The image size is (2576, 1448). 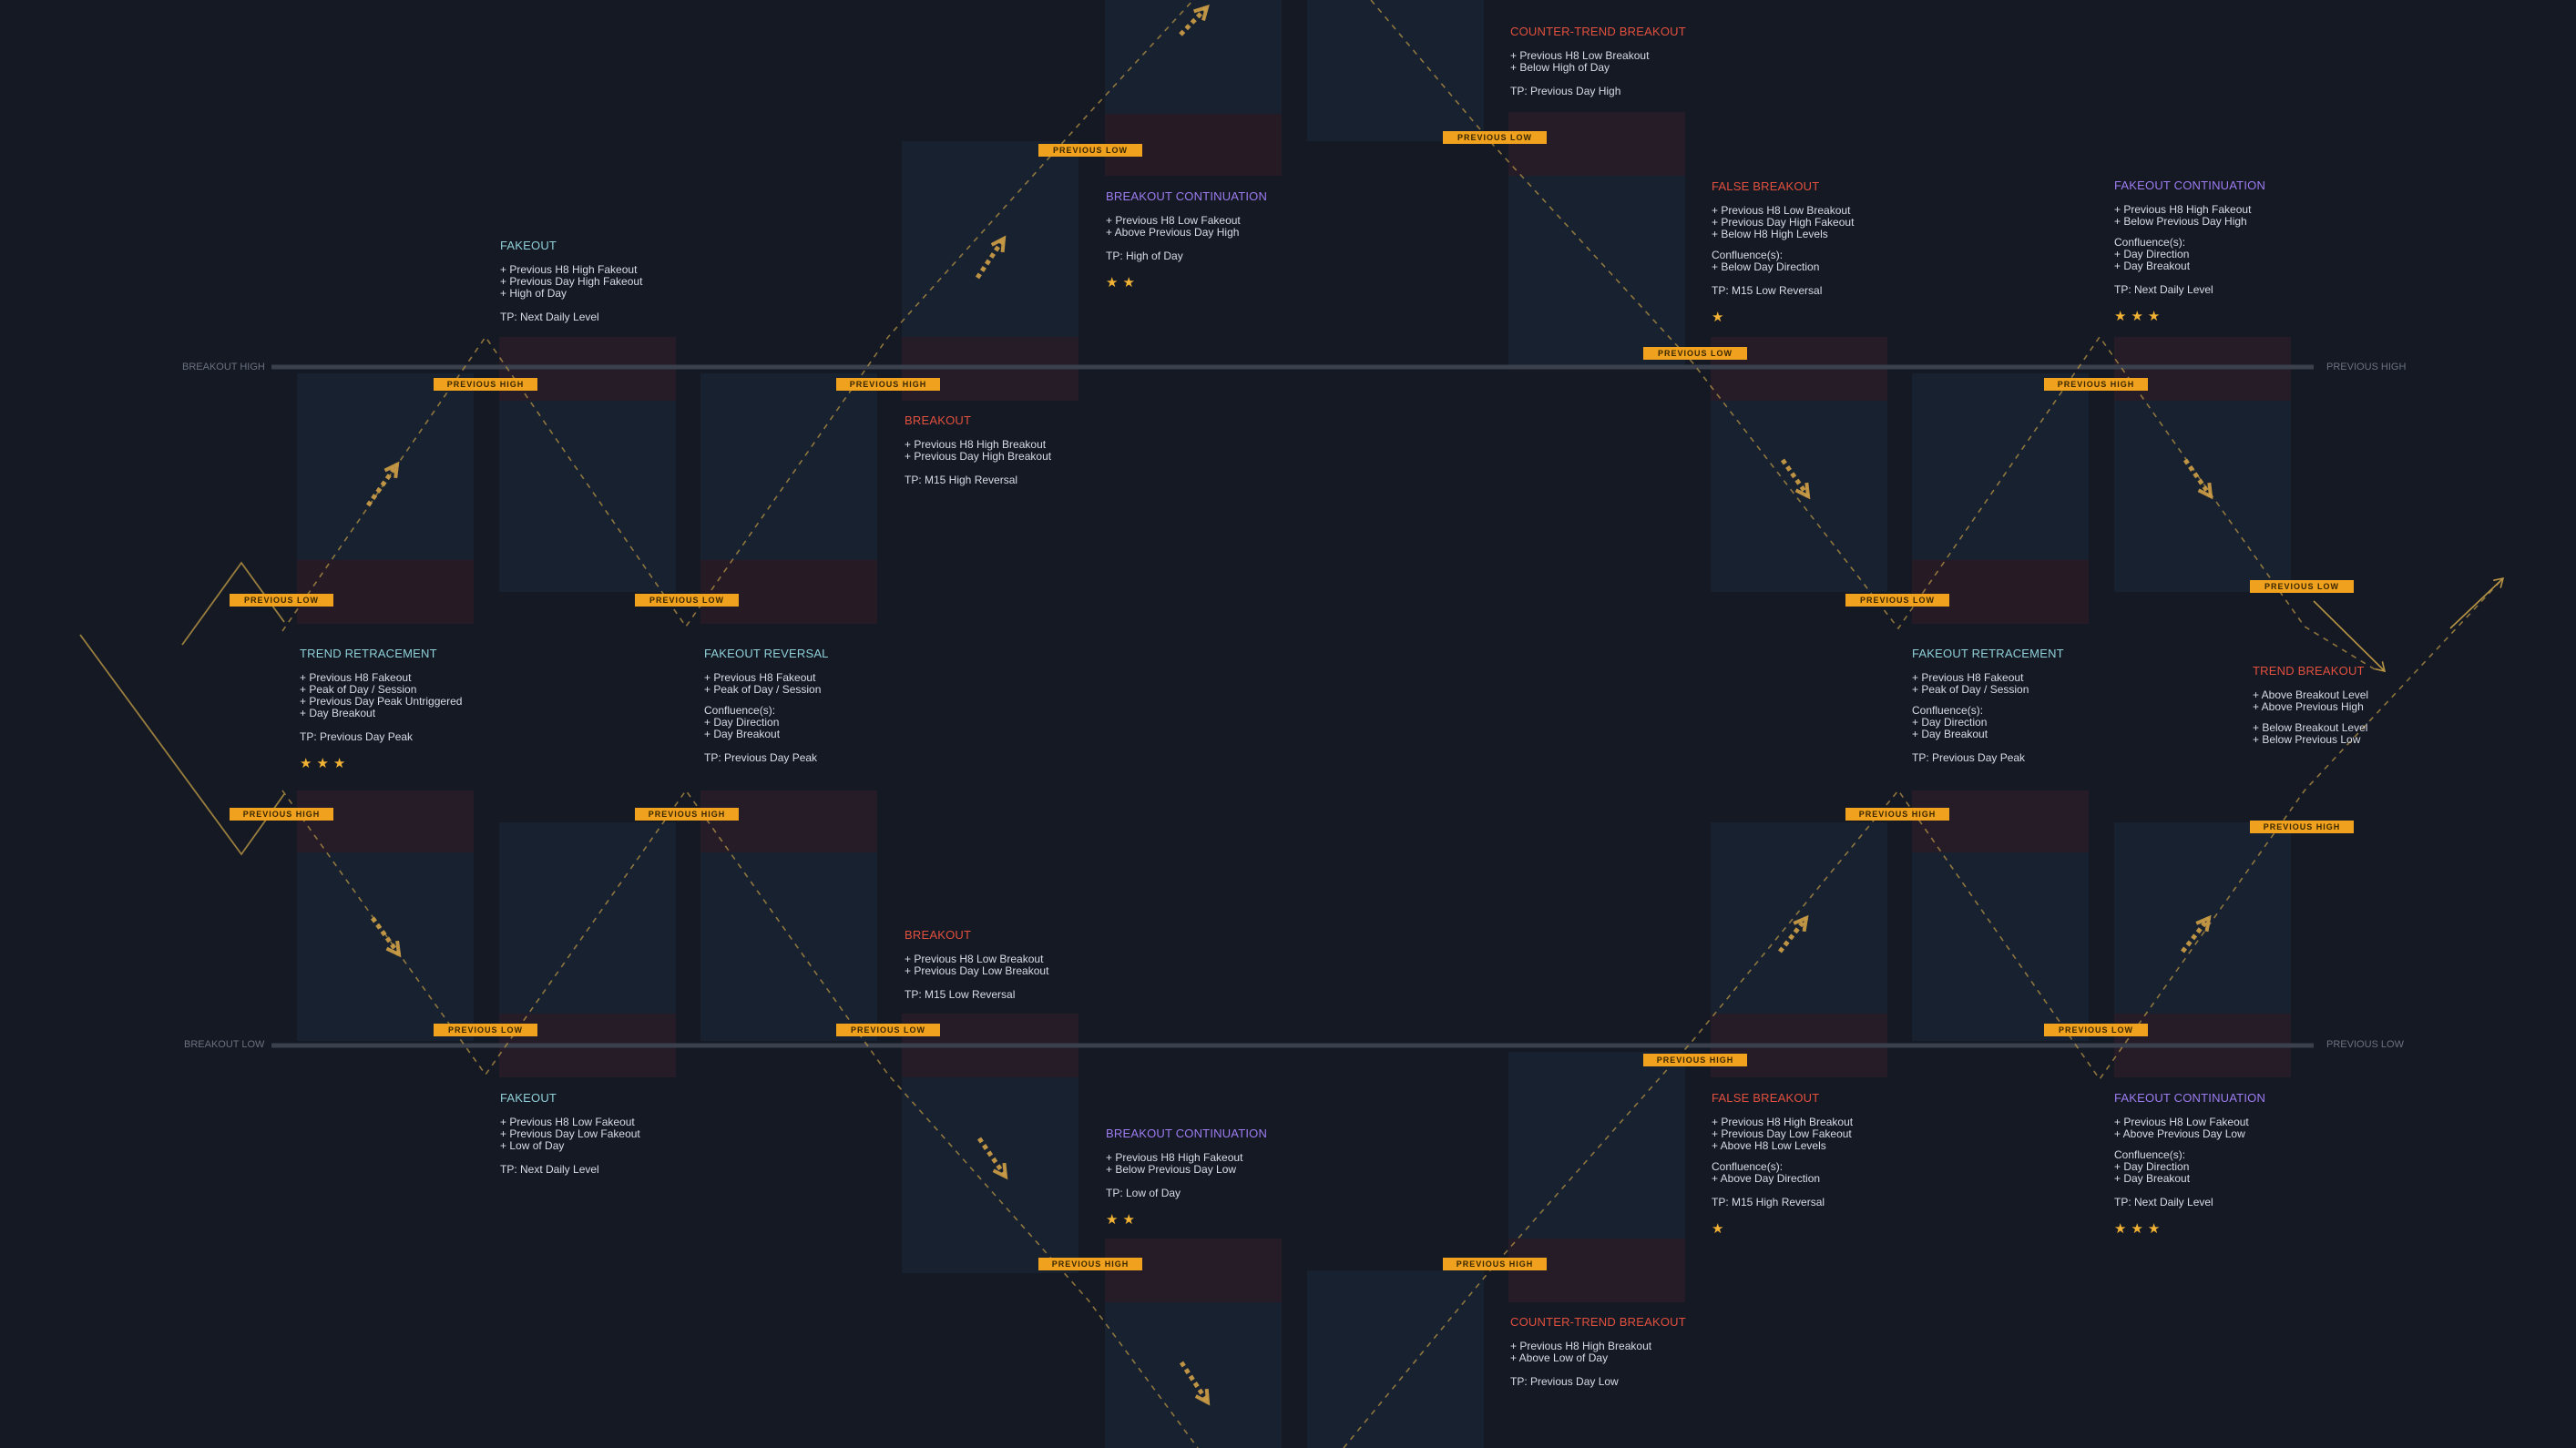 What do you see at coordinates (223, 367) in the screenshot?
I see `breakout-high-label: BREAKOUT HIGH` at bounding box center [223, 367].